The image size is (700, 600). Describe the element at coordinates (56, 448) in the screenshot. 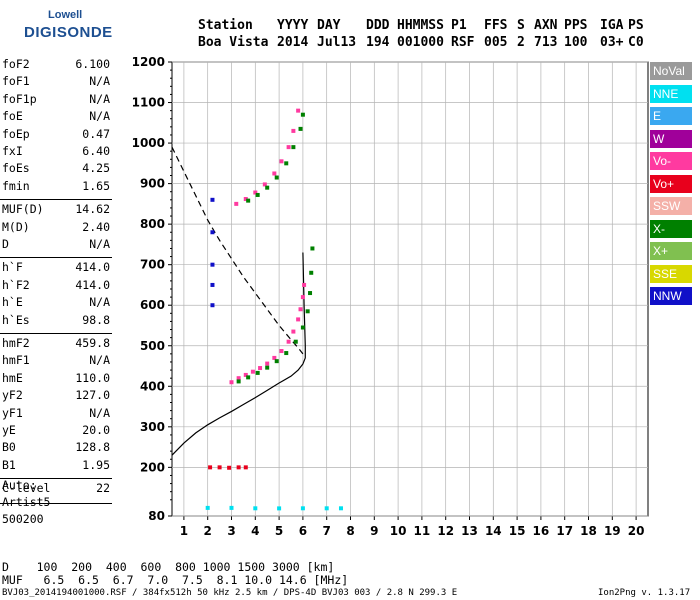

I see `param-row: B0 128.8` at that location.